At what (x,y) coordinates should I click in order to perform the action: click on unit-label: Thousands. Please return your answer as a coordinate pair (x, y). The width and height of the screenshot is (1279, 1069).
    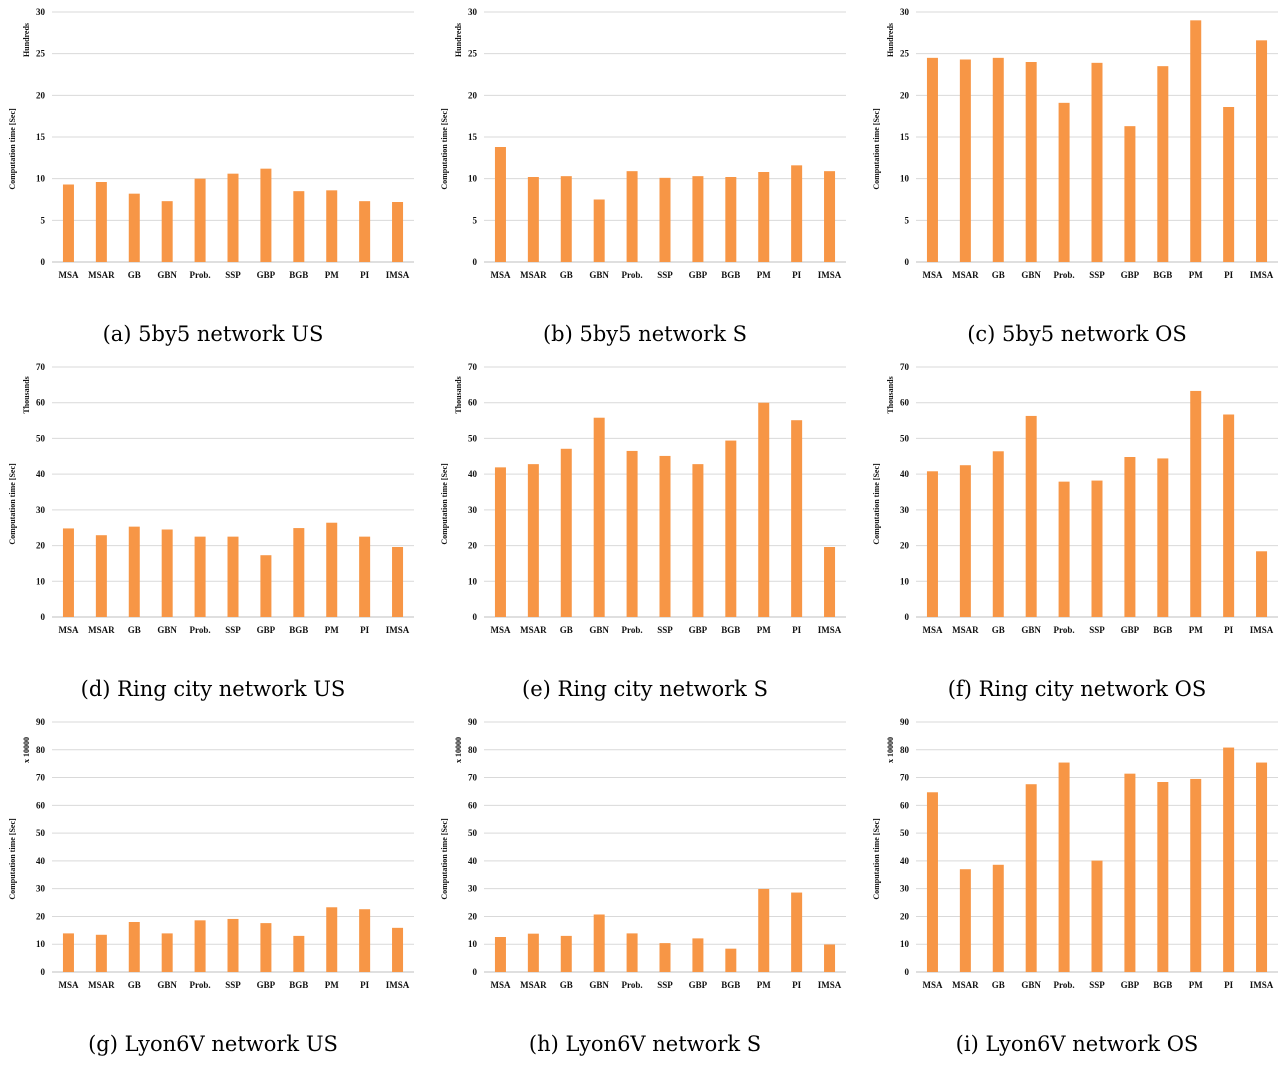
    Looking at the image, I should click on (458, 394).